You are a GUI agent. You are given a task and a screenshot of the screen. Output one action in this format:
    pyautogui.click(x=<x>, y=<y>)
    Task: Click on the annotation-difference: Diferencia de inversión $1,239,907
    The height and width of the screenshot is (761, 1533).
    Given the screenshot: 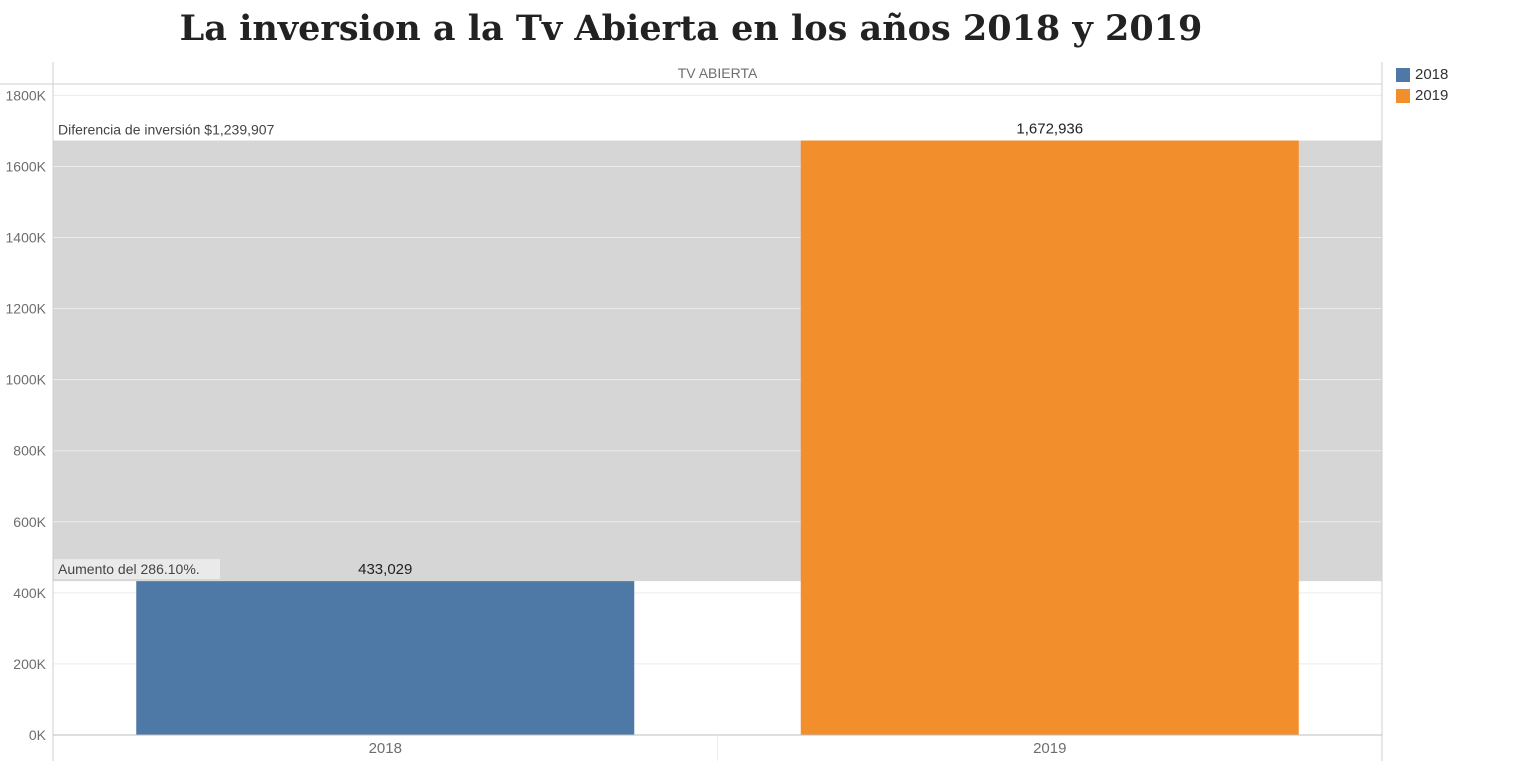 What is the action you would take?
    pyautogui.click(x=166, y=130)
    